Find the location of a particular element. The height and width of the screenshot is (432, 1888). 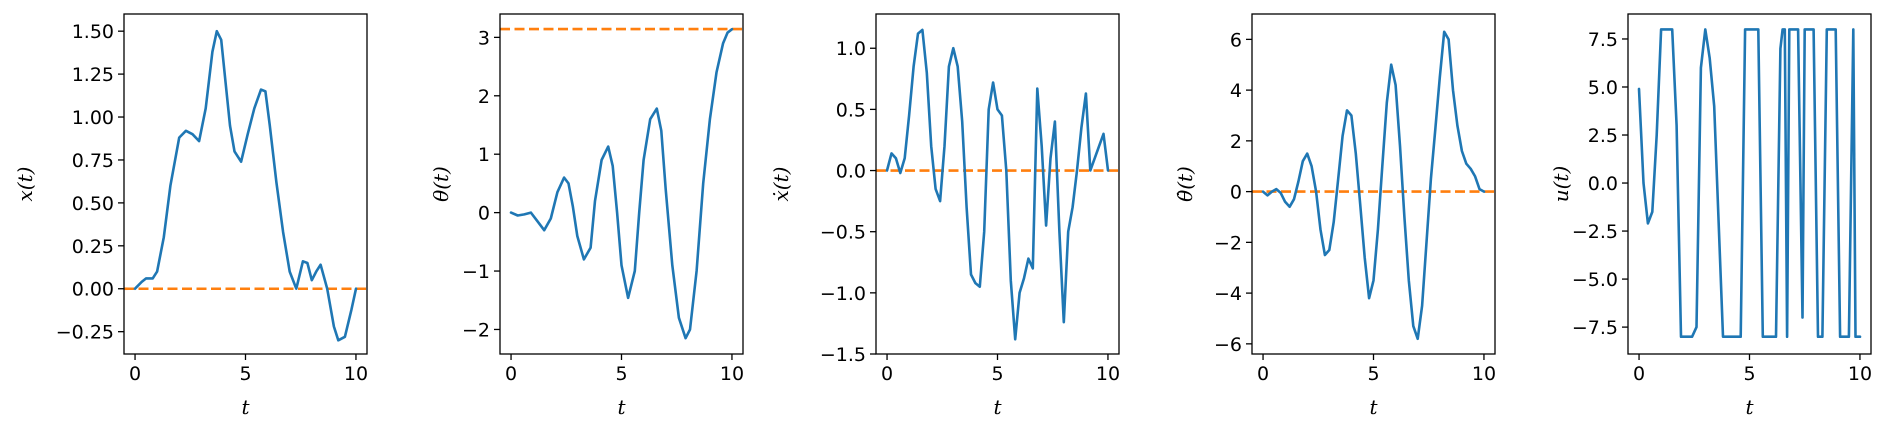

y-tick-label: 0.75 is located at coordinates (93, 161).